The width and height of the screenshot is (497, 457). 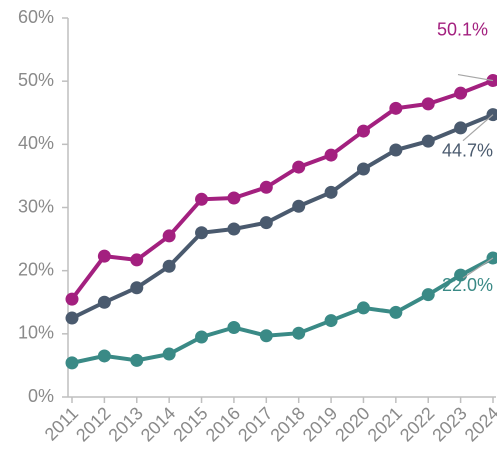 What do you see at coordinates (287, 424) in the screenshot?
I see `x-tick-label: 2018` at bounding box center [287, 424].